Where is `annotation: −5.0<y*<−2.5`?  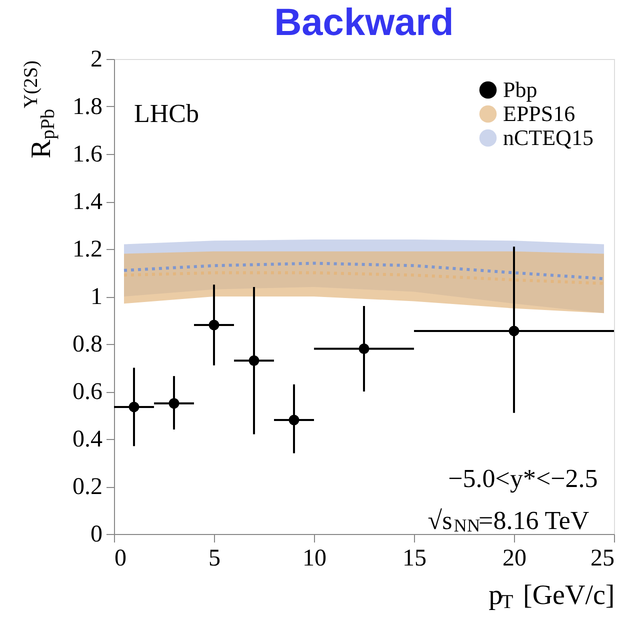 annotation: −5.0<y*<−2.5 is located at coordinates (523, 478).